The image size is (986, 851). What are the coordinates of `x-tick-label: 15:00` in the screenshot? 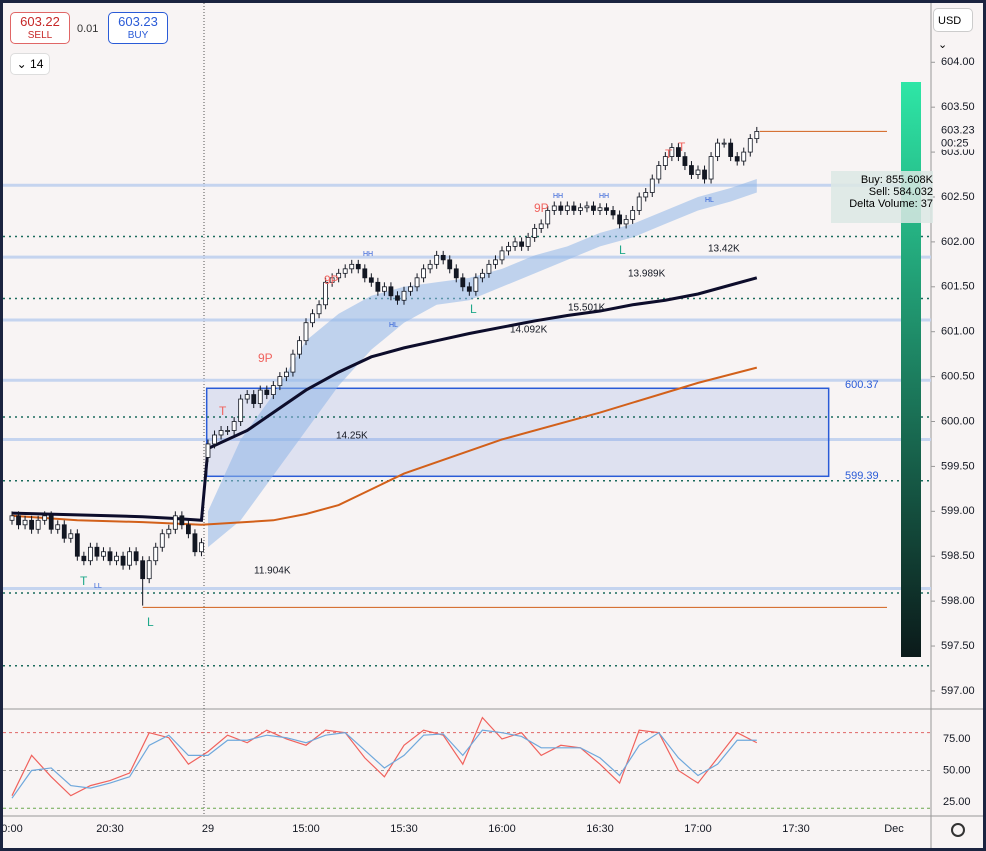 It's located at (306, 829).